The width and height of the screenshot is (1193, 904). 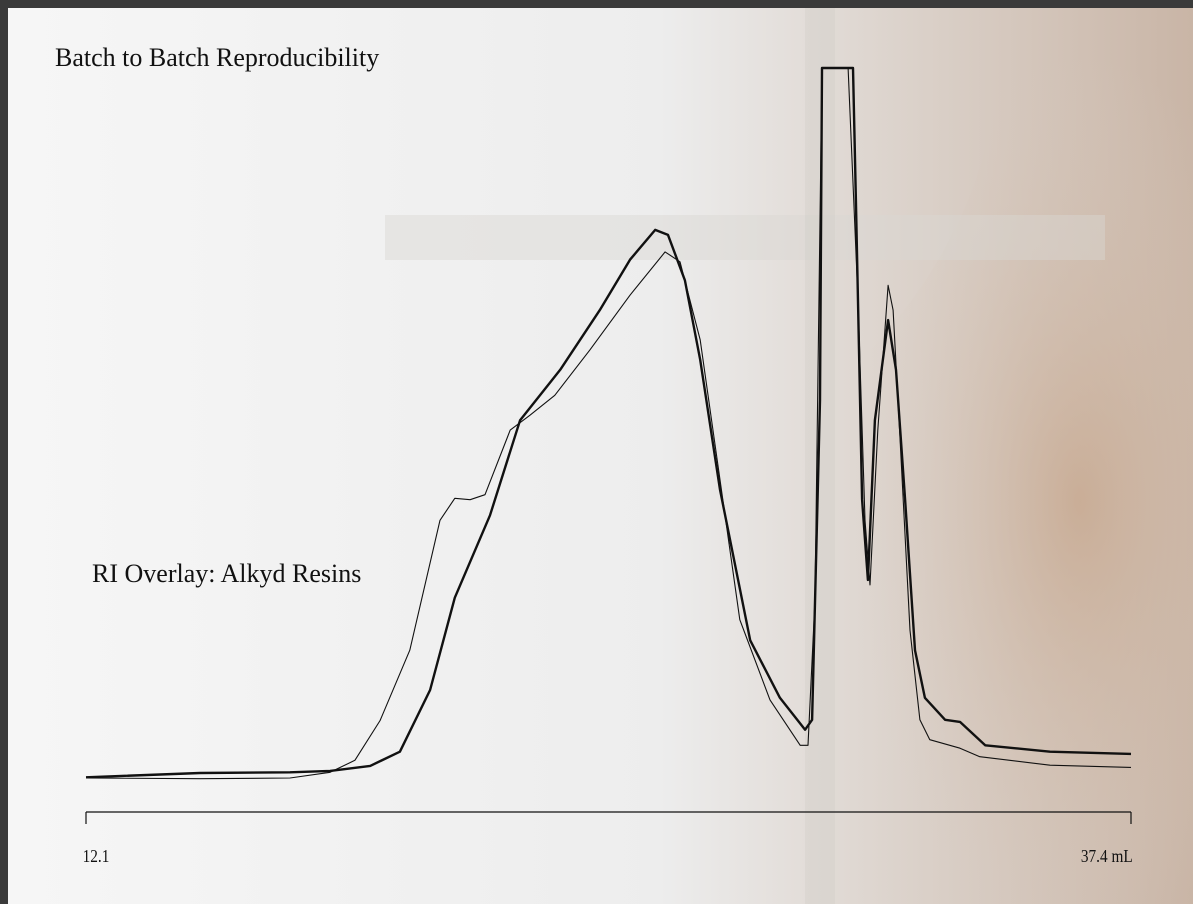 What do you see at coordinates (1107, 856) in the screenshot?
I see `x-tick-label: 37.4 mL` at bounding box center [1107, 856].